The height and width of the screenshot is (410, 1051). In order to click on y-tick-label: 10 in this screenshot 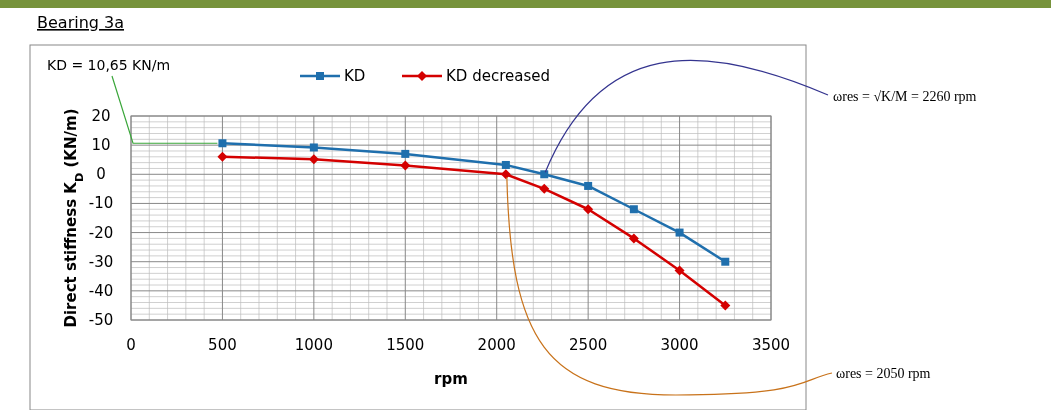, I will do `click(101, 145)`.